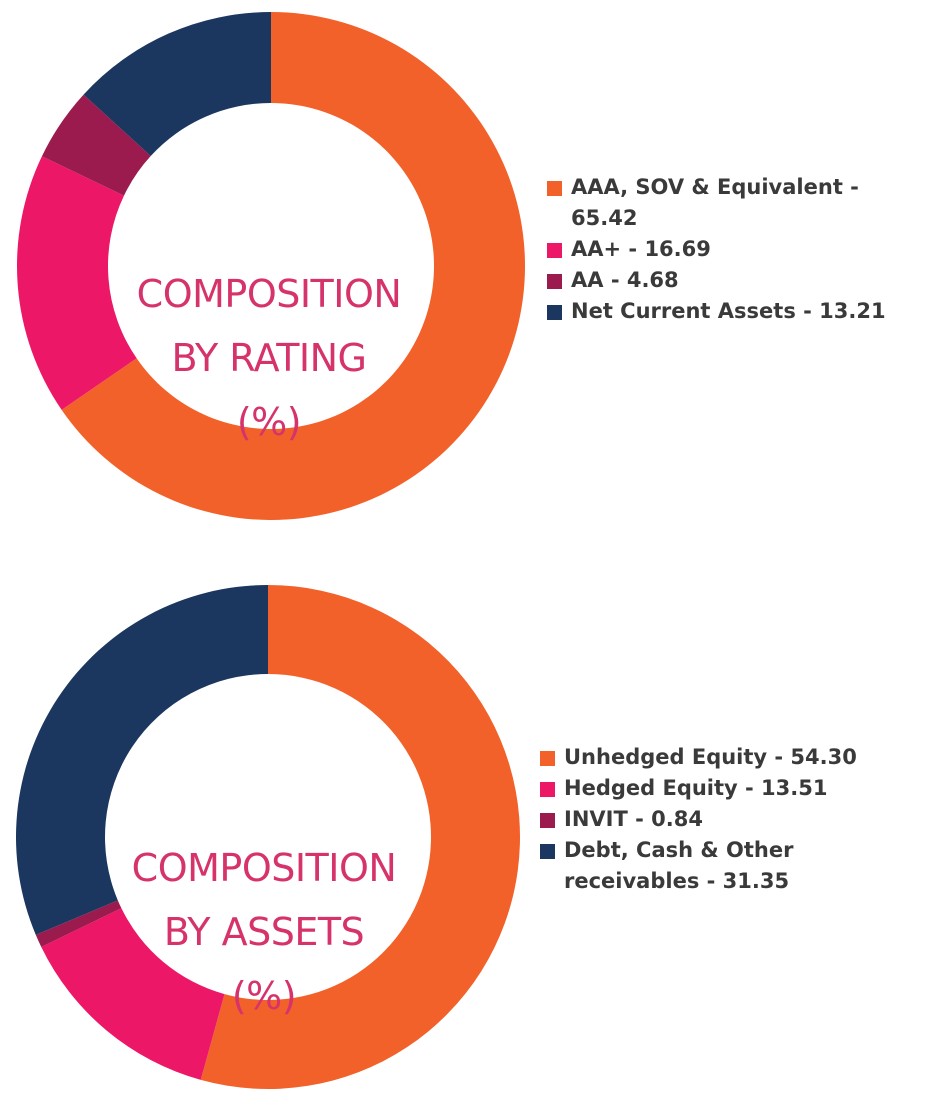 The width and height of the screenshot is (940, 1107). I want to click on legend-item: Hedged Equity - 13.51, so click(737, 788).